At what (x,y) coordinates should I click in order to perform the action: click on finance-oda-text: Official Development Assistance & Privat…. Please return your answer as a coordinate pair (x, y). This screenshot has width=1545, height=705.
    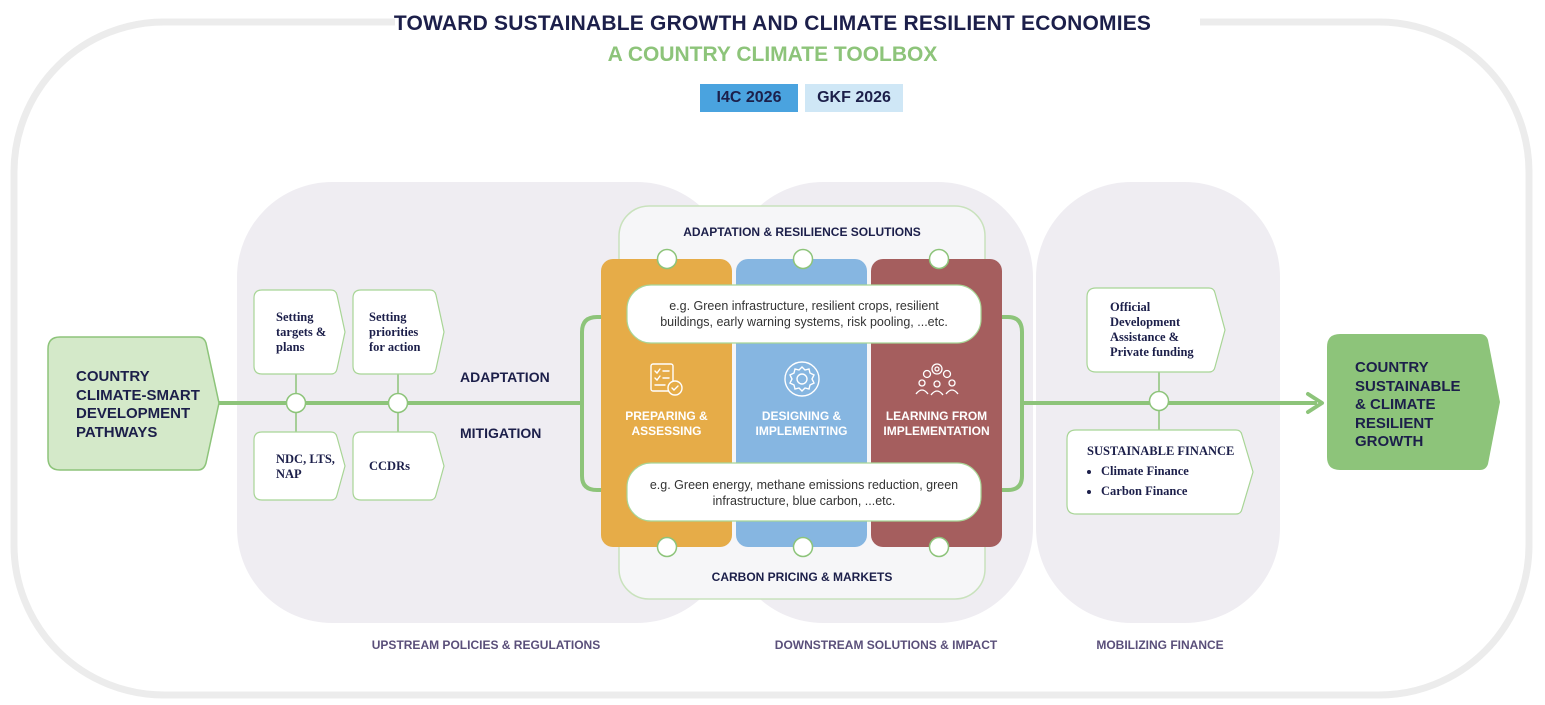
    Looking at the image, I should click on (1152, 329).